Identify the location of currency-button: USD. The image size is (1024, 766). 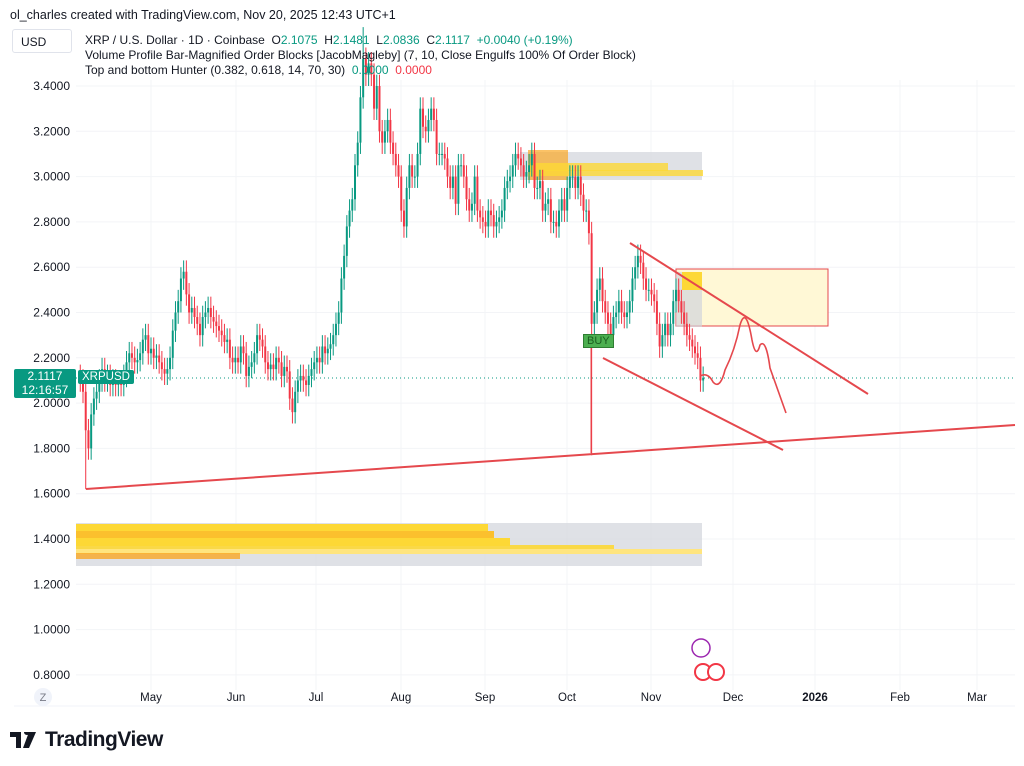
(42, 41).